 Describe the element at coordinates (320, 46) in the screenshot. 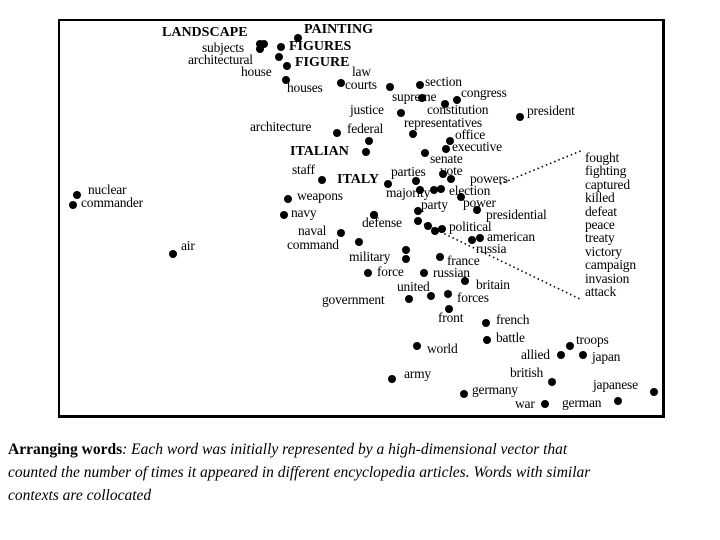

I see `word-label: FIGURES` at that location.